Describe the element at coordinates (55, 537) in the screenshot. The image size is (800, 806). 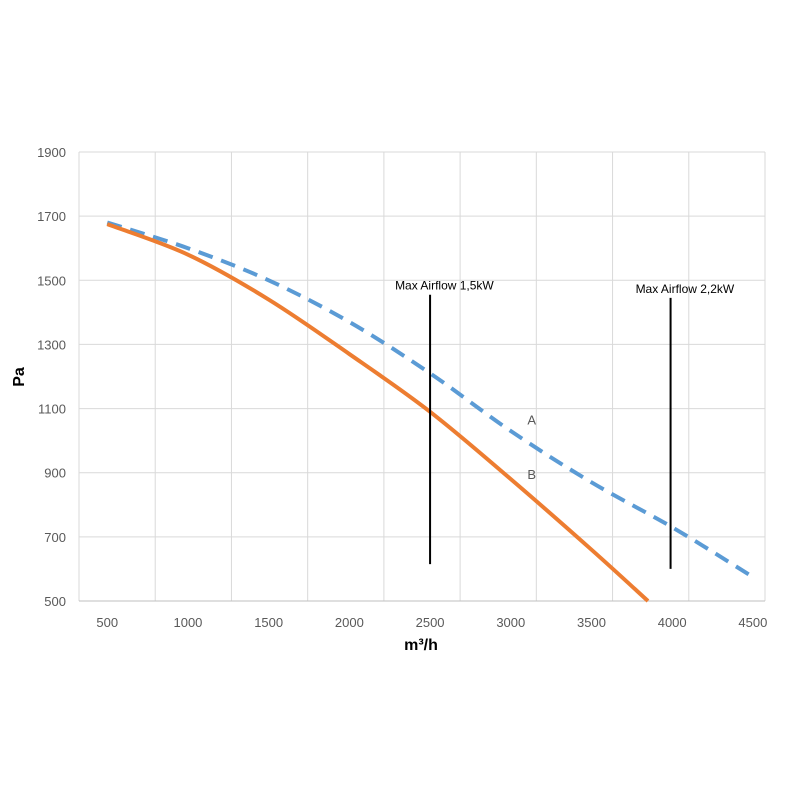
I see `y-tick-label: 700` at that location.